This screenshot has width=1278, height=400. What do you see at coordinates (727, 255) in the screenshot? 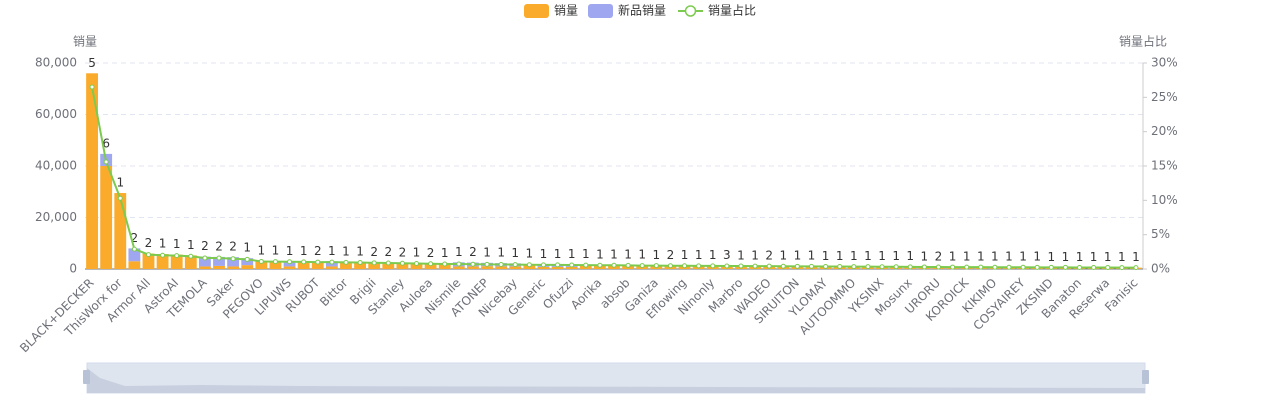
I see `bar-label: 3` at bounding box center [727, 255].